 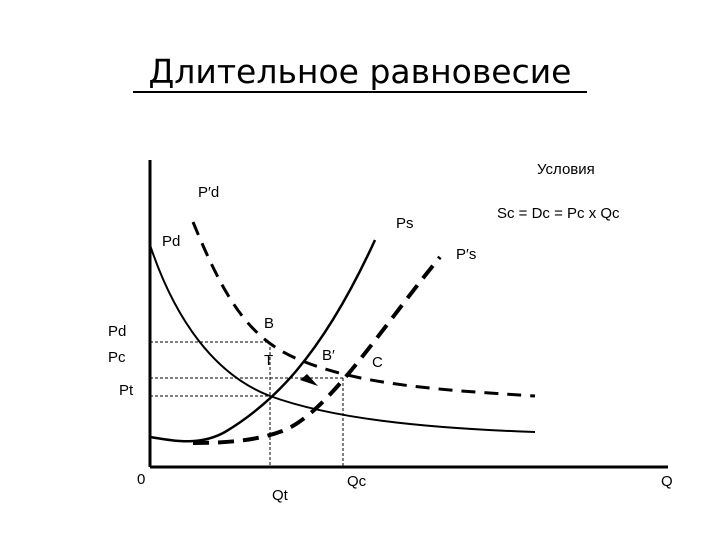 I want to click on x-axis-label: Q, so click(x=667, y=481).